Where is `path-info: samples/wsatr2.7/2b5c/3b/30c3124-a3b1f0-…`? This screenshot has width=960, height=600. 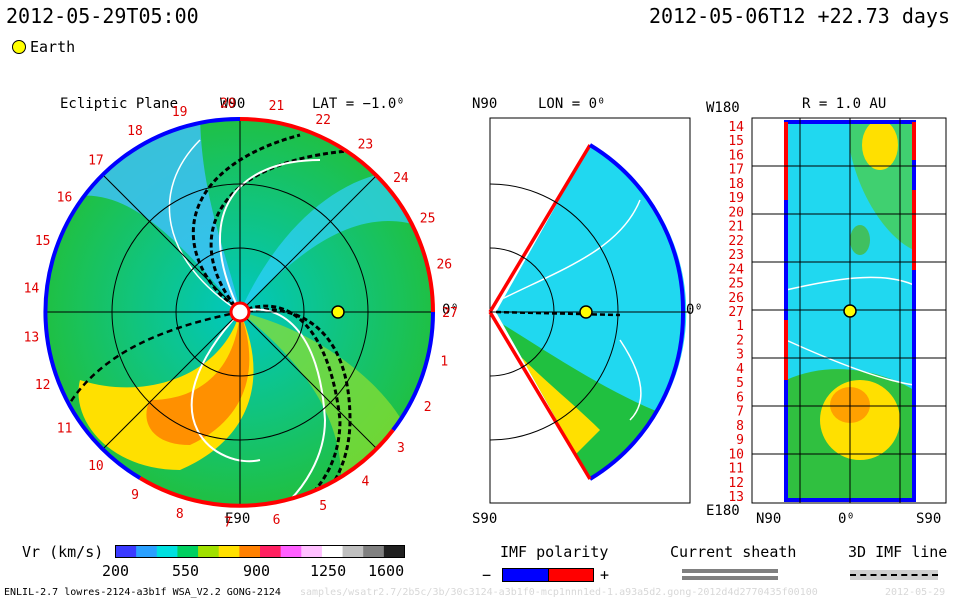
path-info: samples/wsatr2.7/2b5c/3b/30c3124-a3b1f0-… is located at coordinates (559, 592).